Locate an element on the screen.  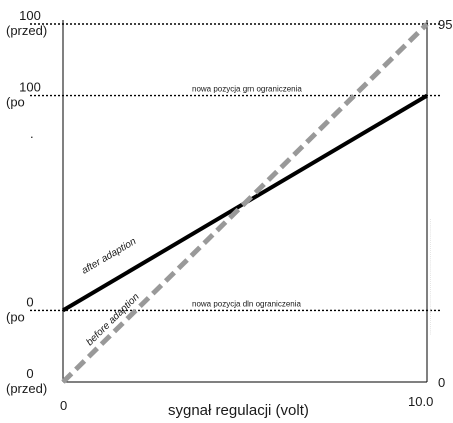
right-tick-label: 0 is located at coordinates (441, 382).